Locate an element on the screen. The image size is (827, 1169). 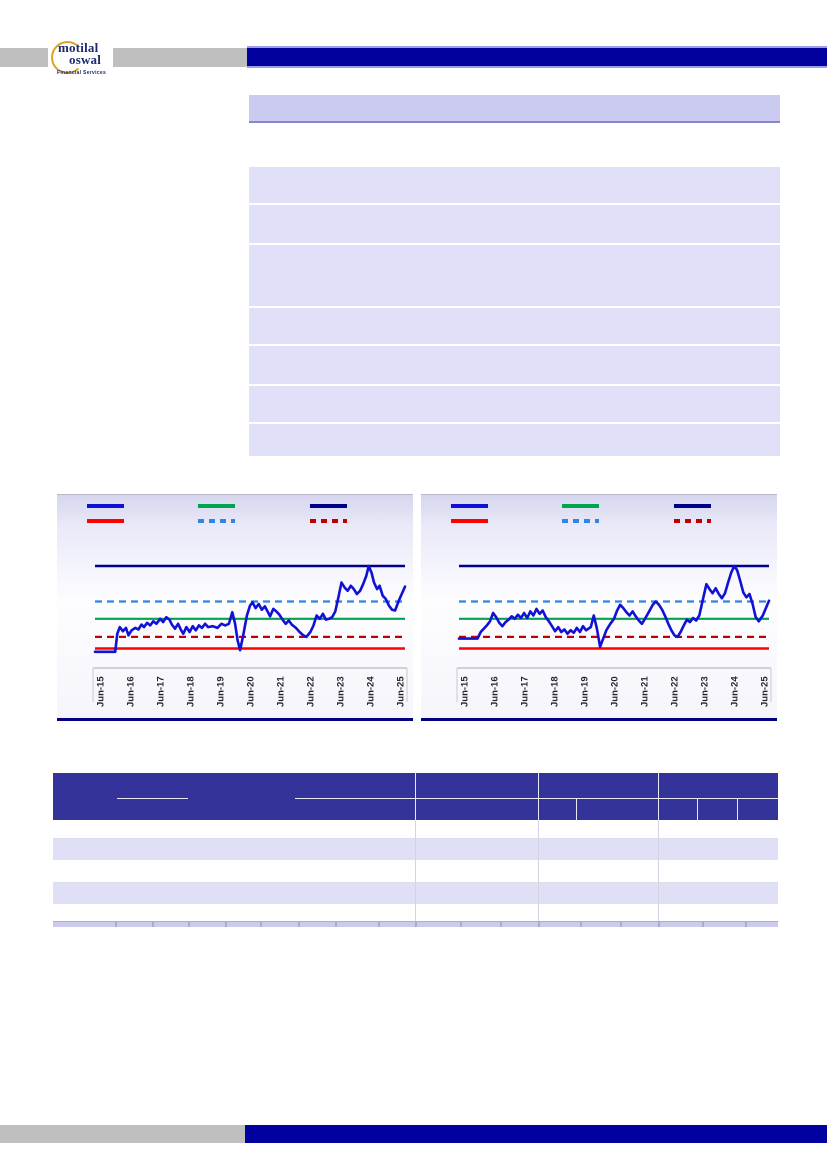
table-header is located at coordinates (415, 796).